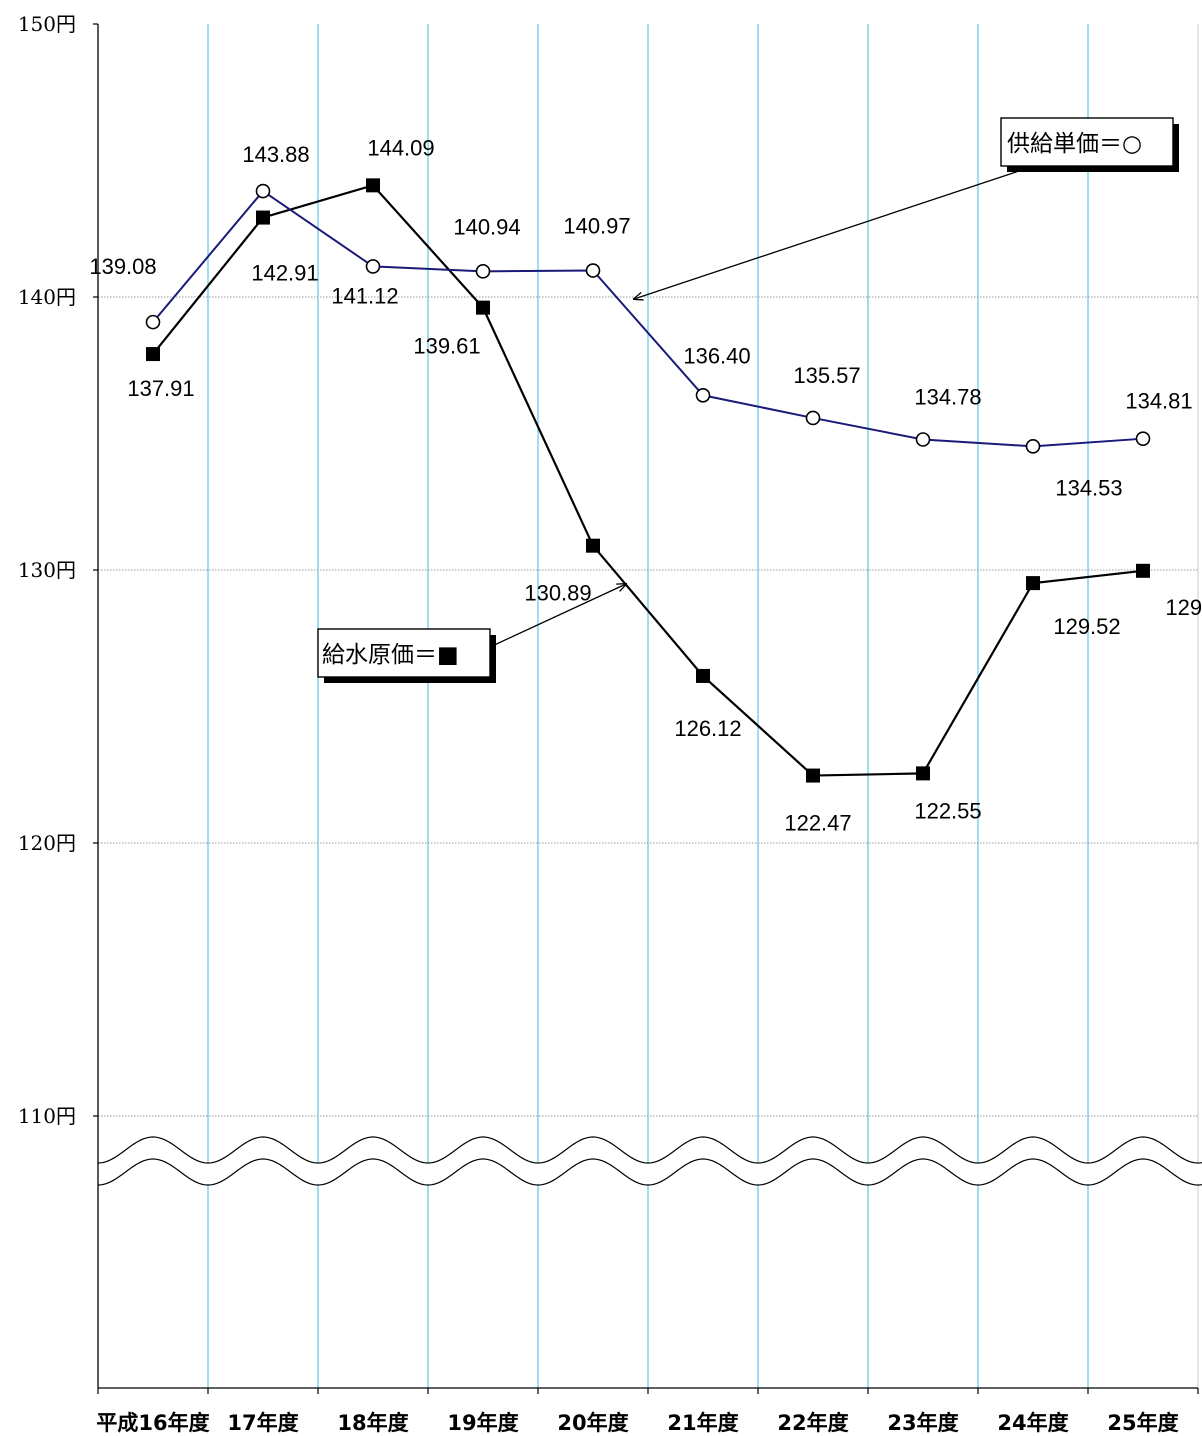 The height and width of the screenshot is (1436, 1202). What do you see at coordinates (160, 388) in the screenshot?
I see `data-label-cost: 137.91` at bounding box center [160, 388].